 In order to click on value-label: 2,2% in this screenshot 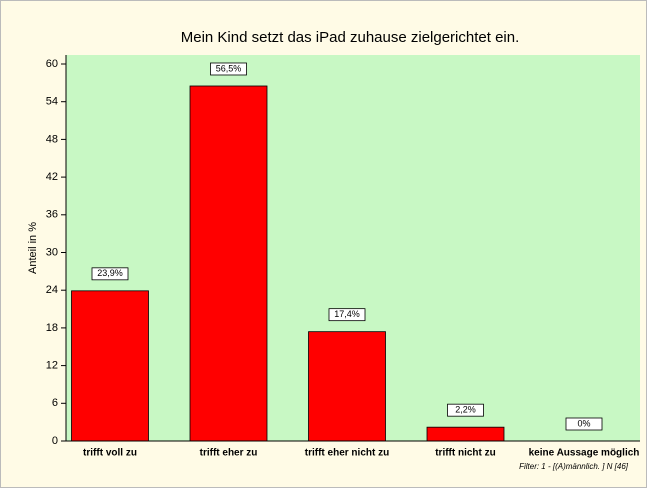, I will do `click(465, 410)`.